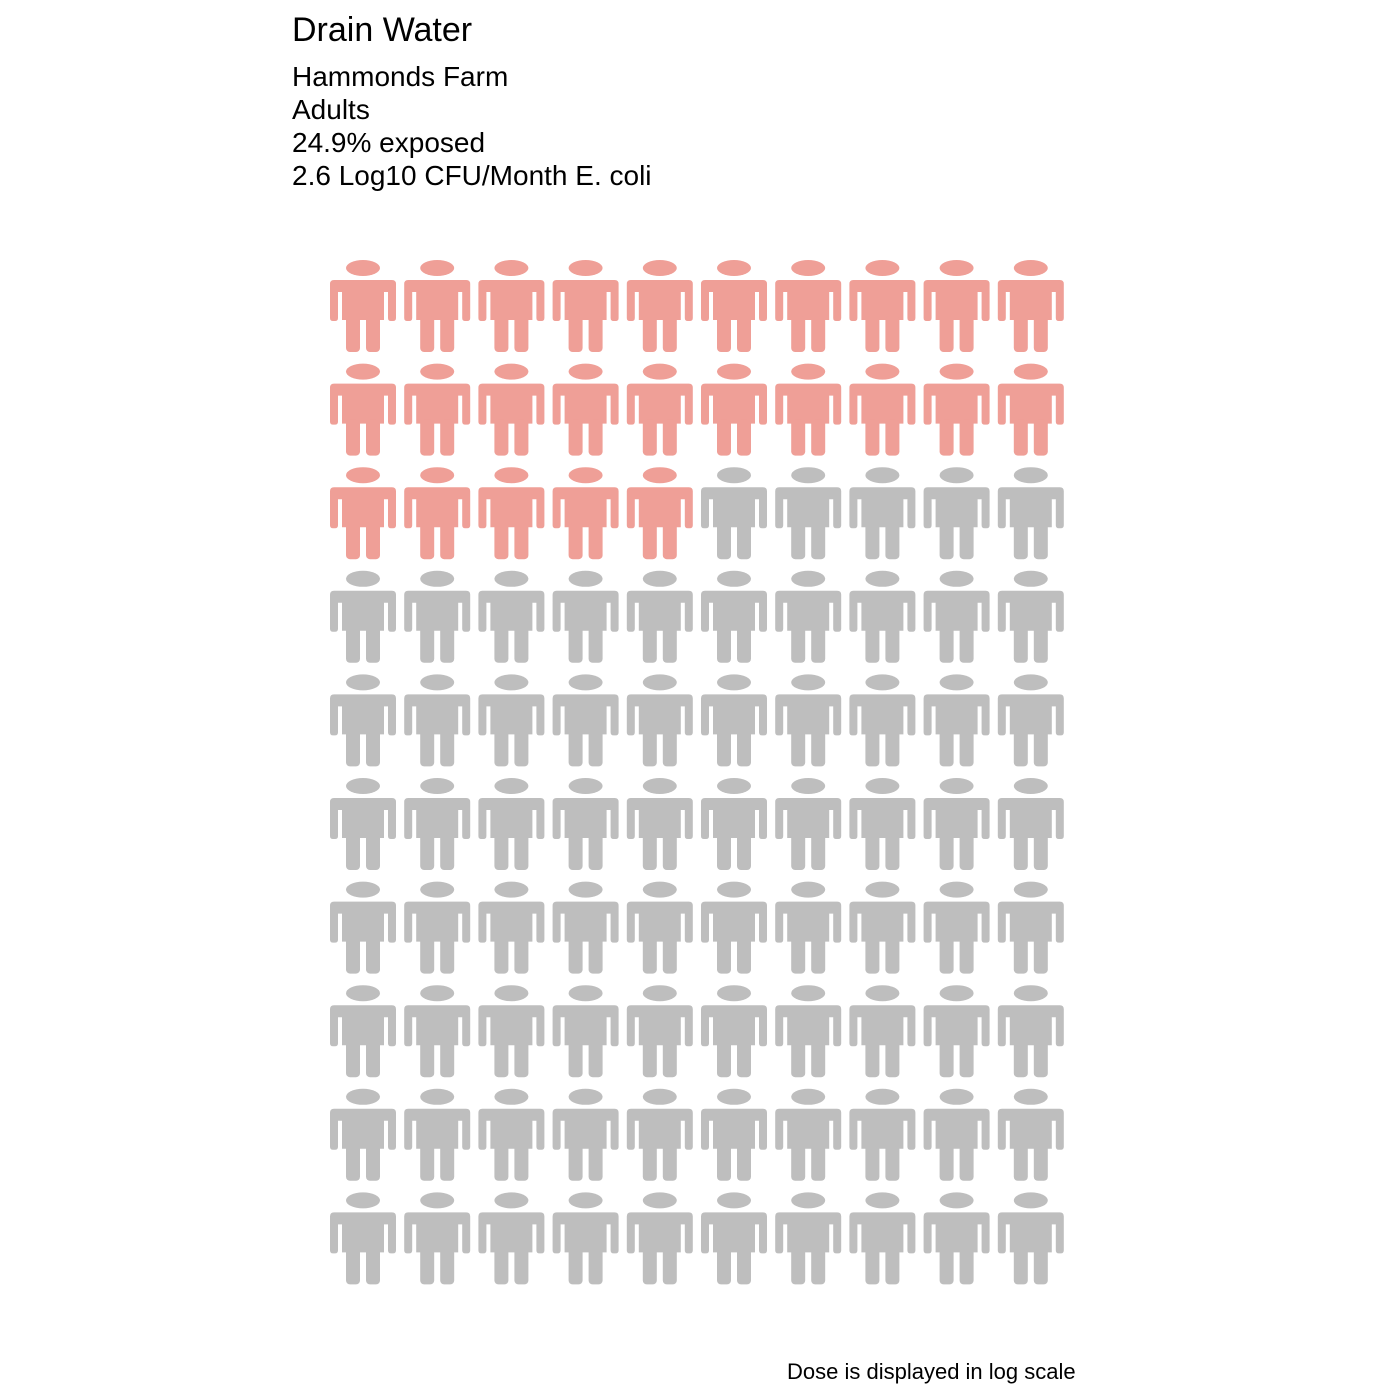 The image size is (1400, 1400). Describe the element at coordinates (931, 1371) in the screenshot. I see `chart-caption: Dose is displayed in log scale` at that location.